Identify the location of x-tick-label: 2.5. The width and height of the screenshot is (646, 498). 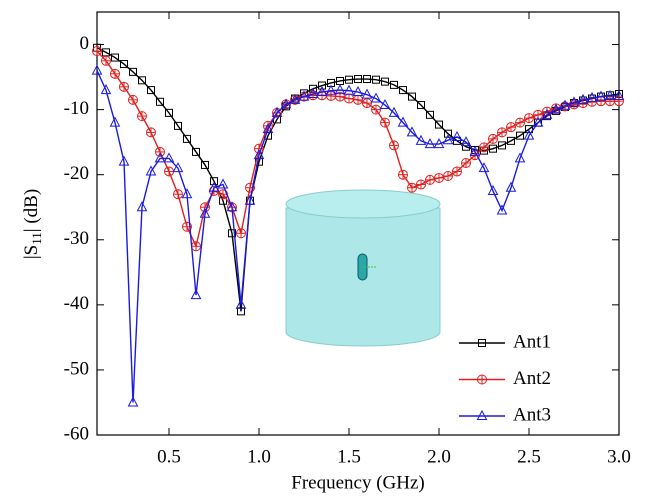
(529, 456).